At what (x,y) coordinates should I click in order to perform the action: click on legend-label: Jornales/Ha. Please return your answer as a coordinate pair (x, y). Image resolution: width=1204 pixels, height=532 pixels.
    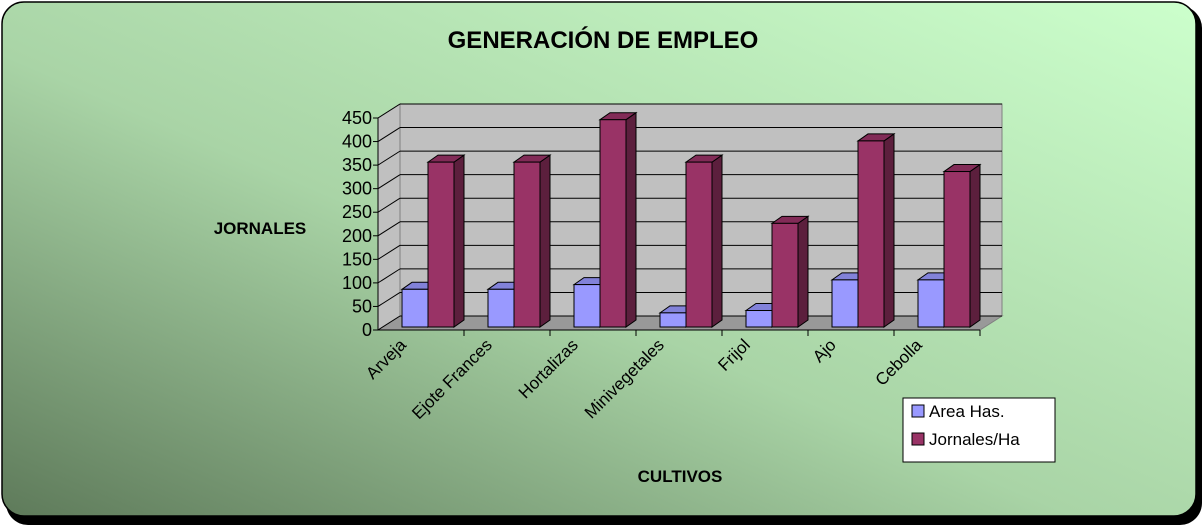
    Looking at the image, I should click on (974, 439).